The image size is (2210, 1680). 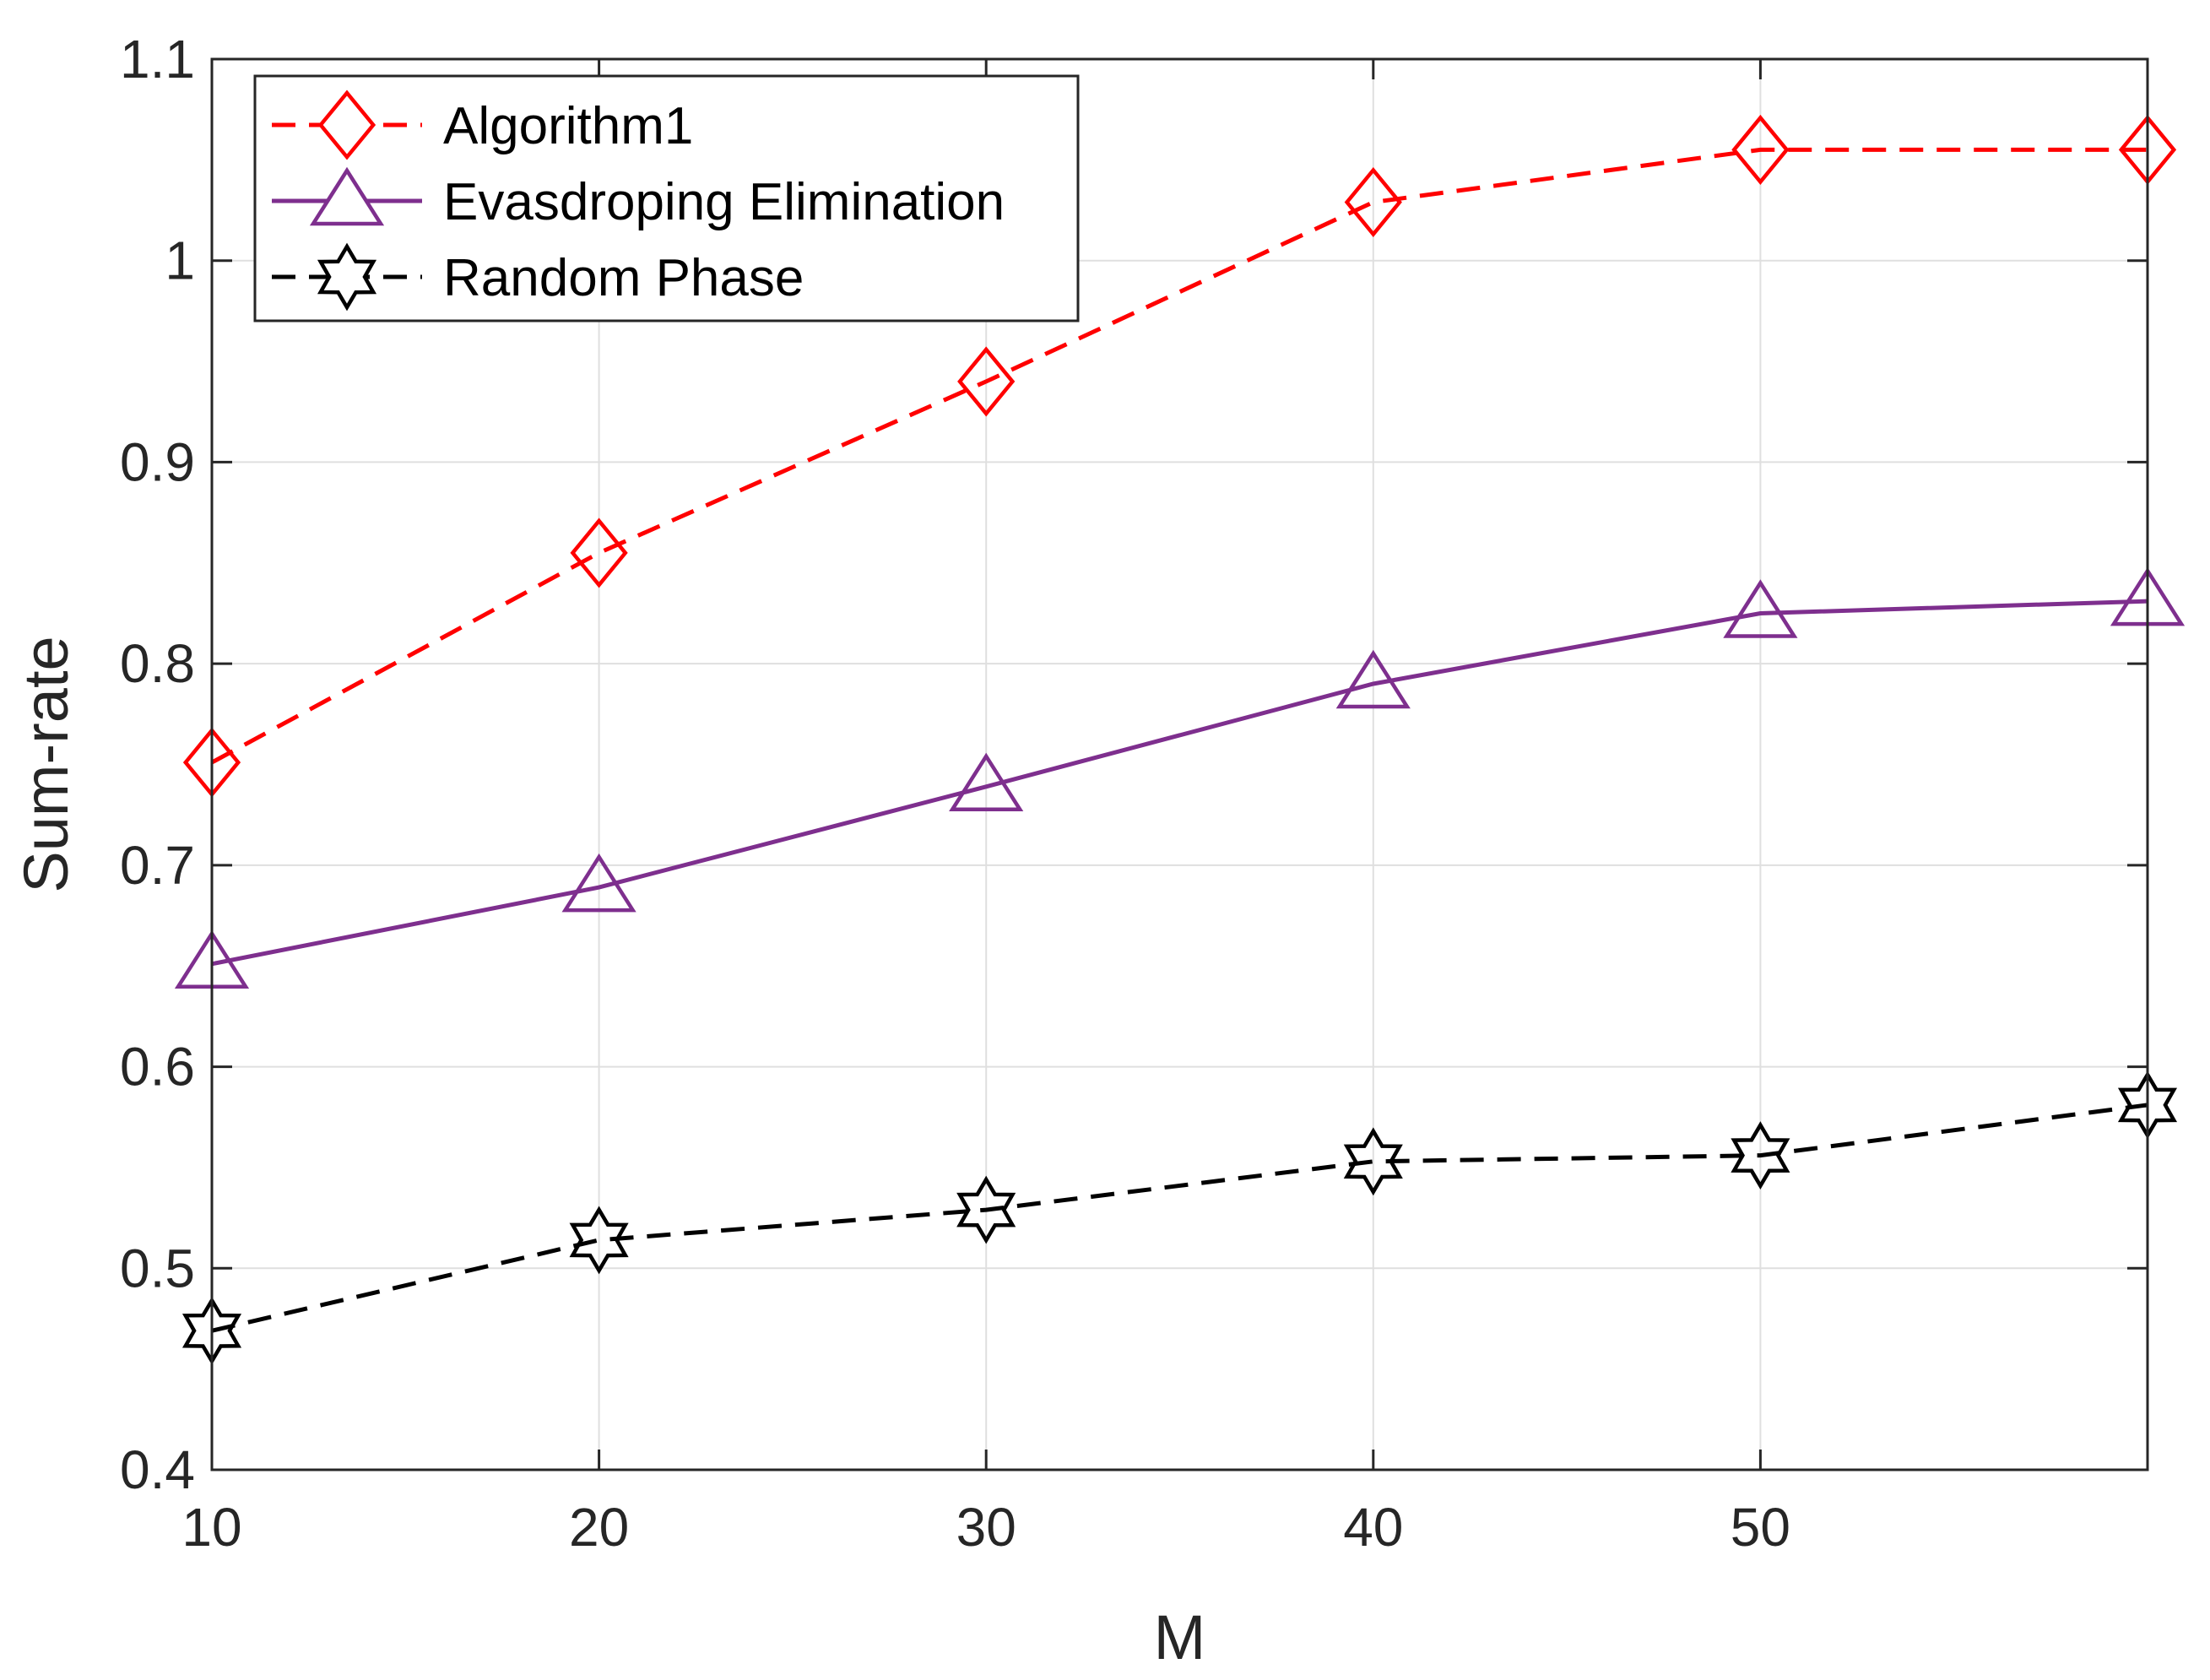 What do you see at coordinates (986, 1527) in the screenshot?
I see `x-tick-label: 30` at bounding box center [986, 1527].